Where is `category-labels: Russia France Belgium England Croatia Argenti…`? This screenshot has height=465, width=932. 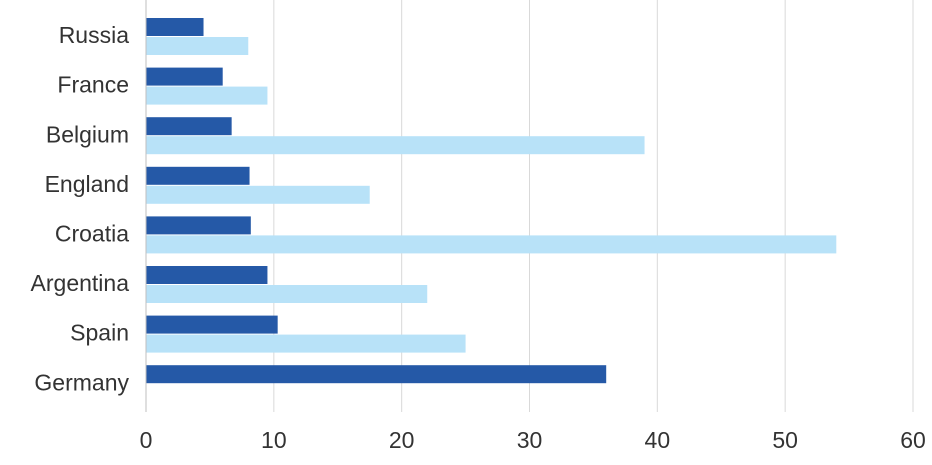 category-labels: Russia France Belgium England Croatia Argenti… is located at coordinates (80, 208).